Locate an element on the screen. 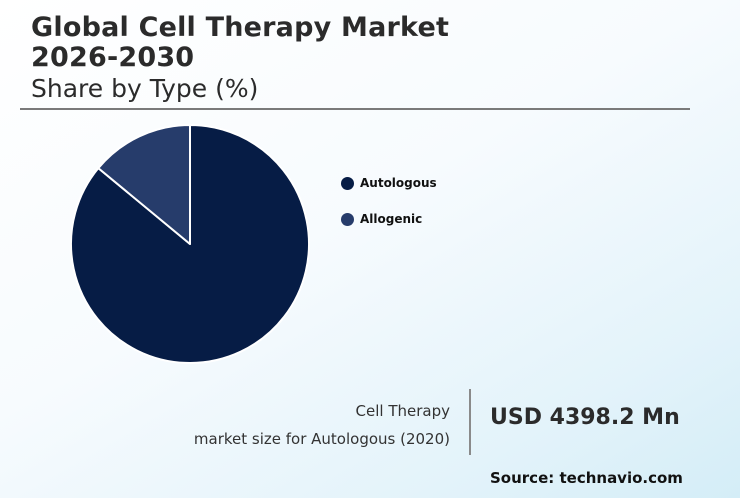 The height and width of the screenshot is (498, 740). legend-swatch-allogenic is located at coordinates (347, 219).